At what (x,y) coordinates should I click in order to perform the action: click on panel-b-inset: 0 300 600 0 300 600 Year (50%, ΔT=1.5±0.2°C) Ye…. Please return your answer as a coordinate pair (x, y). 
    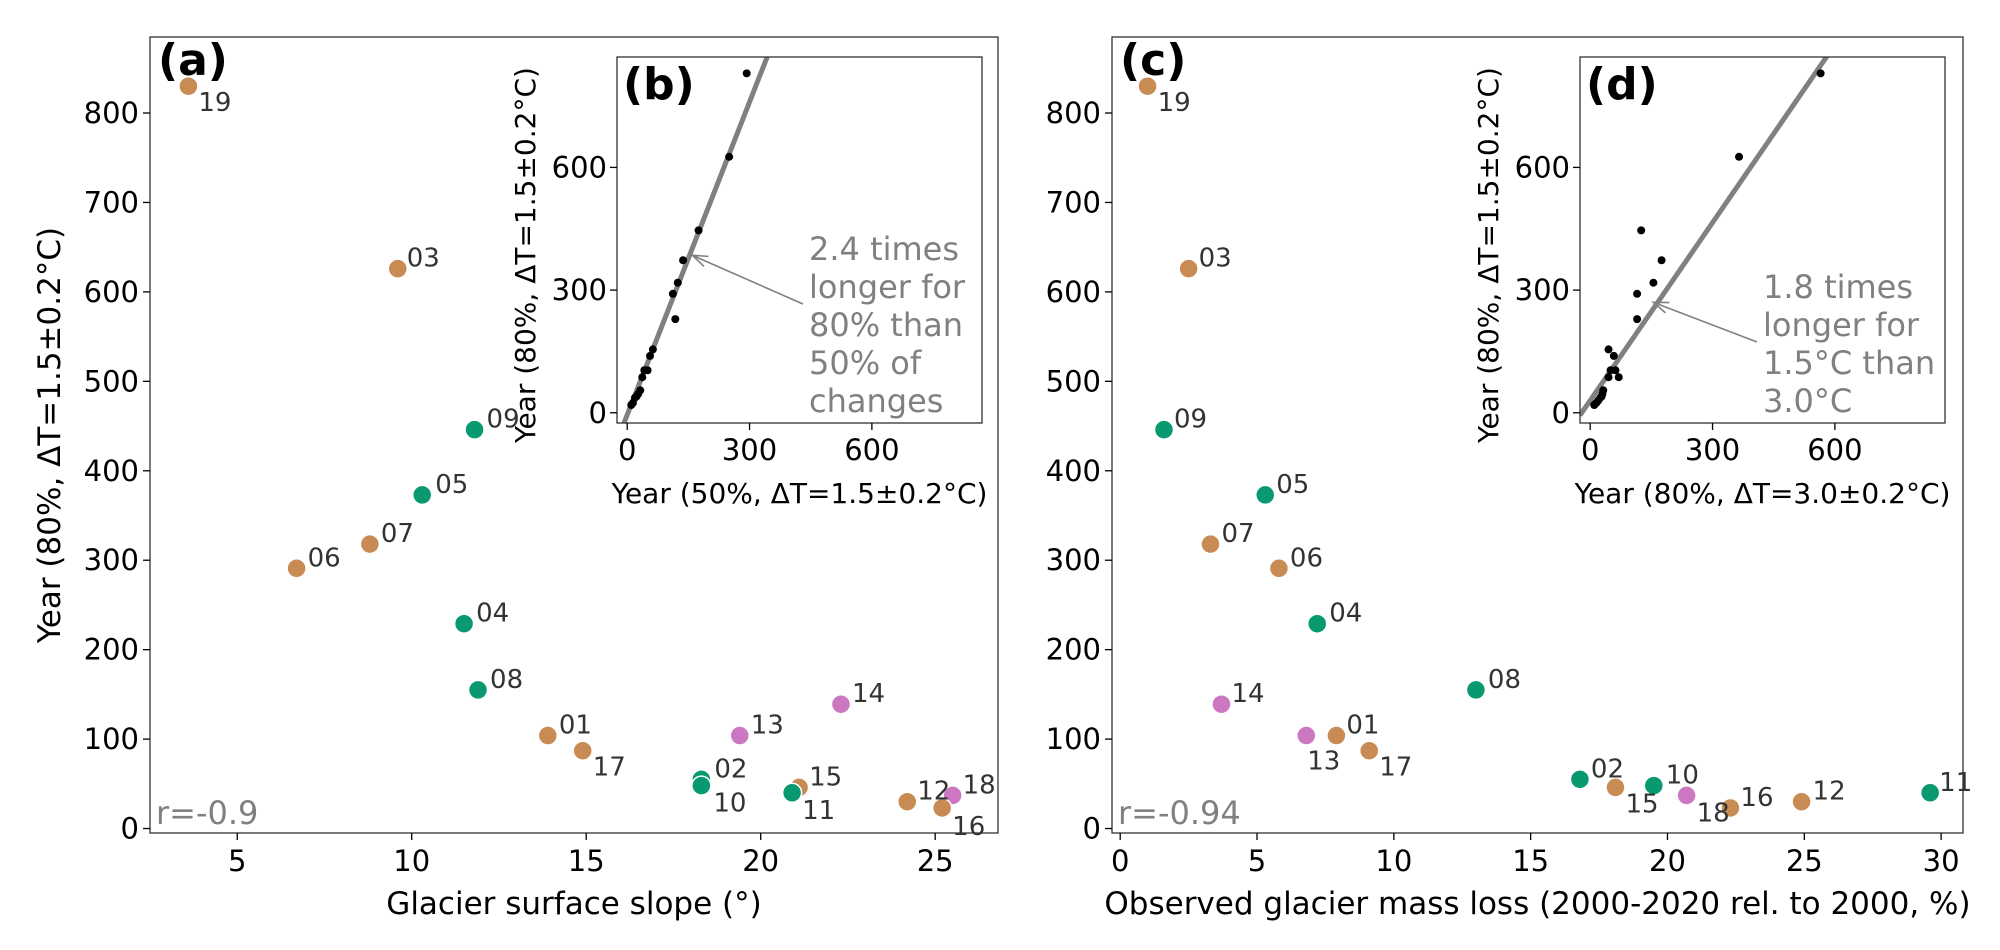
    Looking at the image, I should click on (748, 283).